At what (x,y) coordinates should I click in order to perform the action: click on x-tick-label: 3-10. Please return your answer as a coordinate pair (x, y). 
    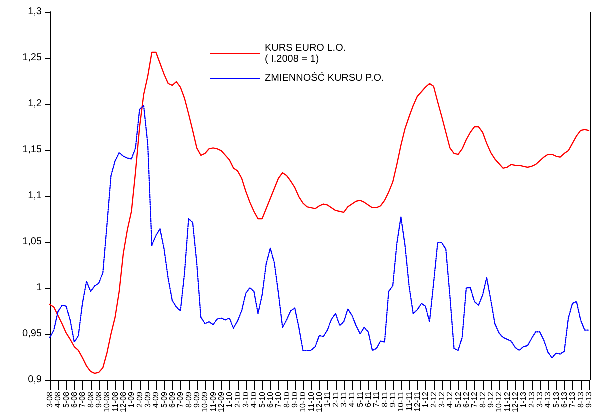
    Looking at the image, I should click on (246, 399).